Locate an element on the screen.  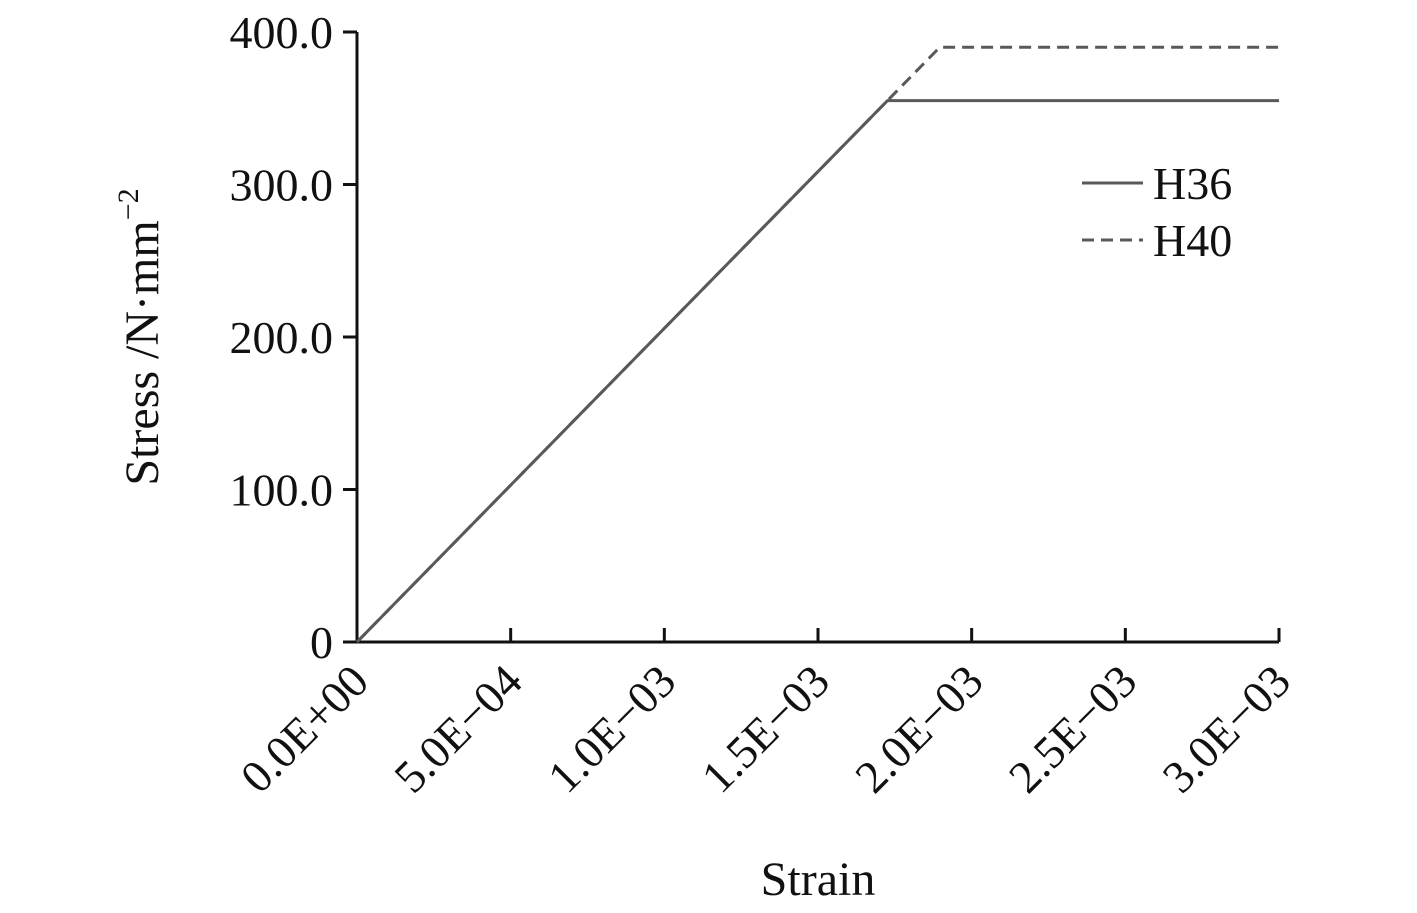
y-tick-label: 0 is located at coordinates (321, 642).